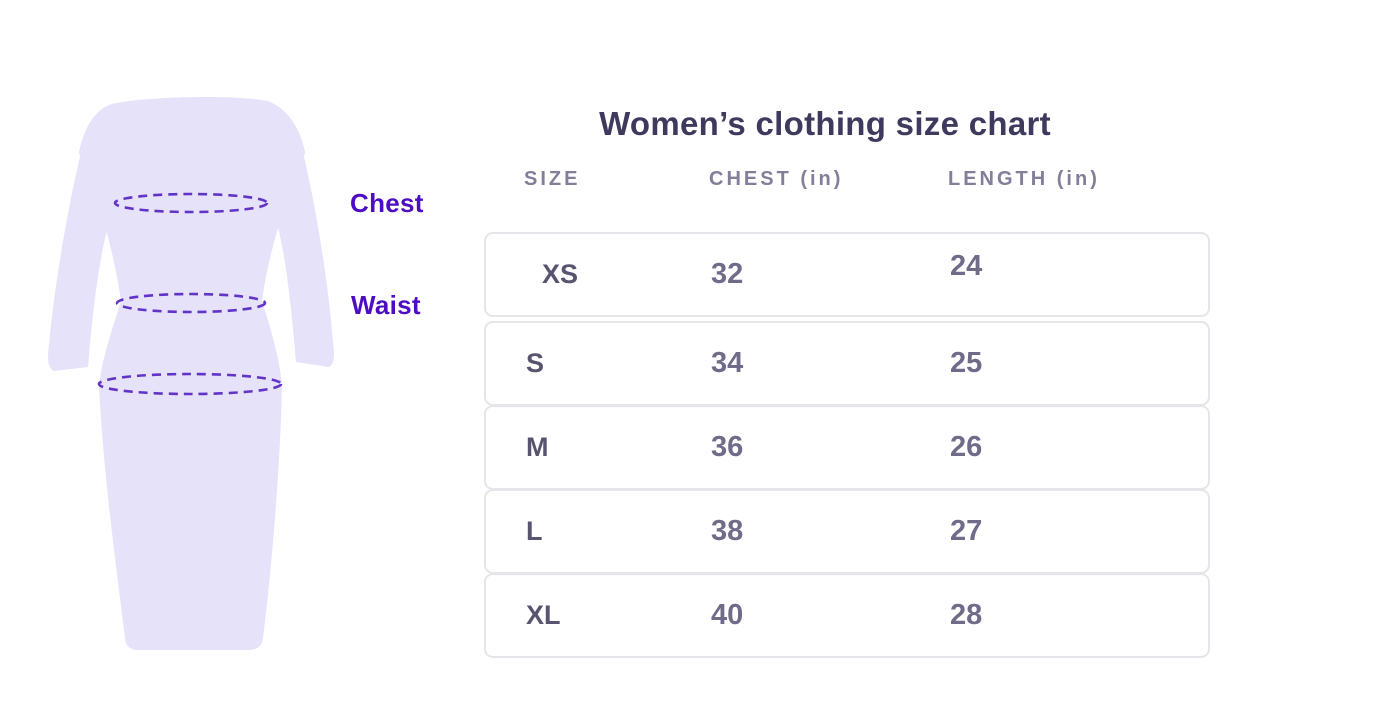  Describe the element at coordinates (847, 274) in the screenshot. I see `table-row: XS 32 24` at that location.